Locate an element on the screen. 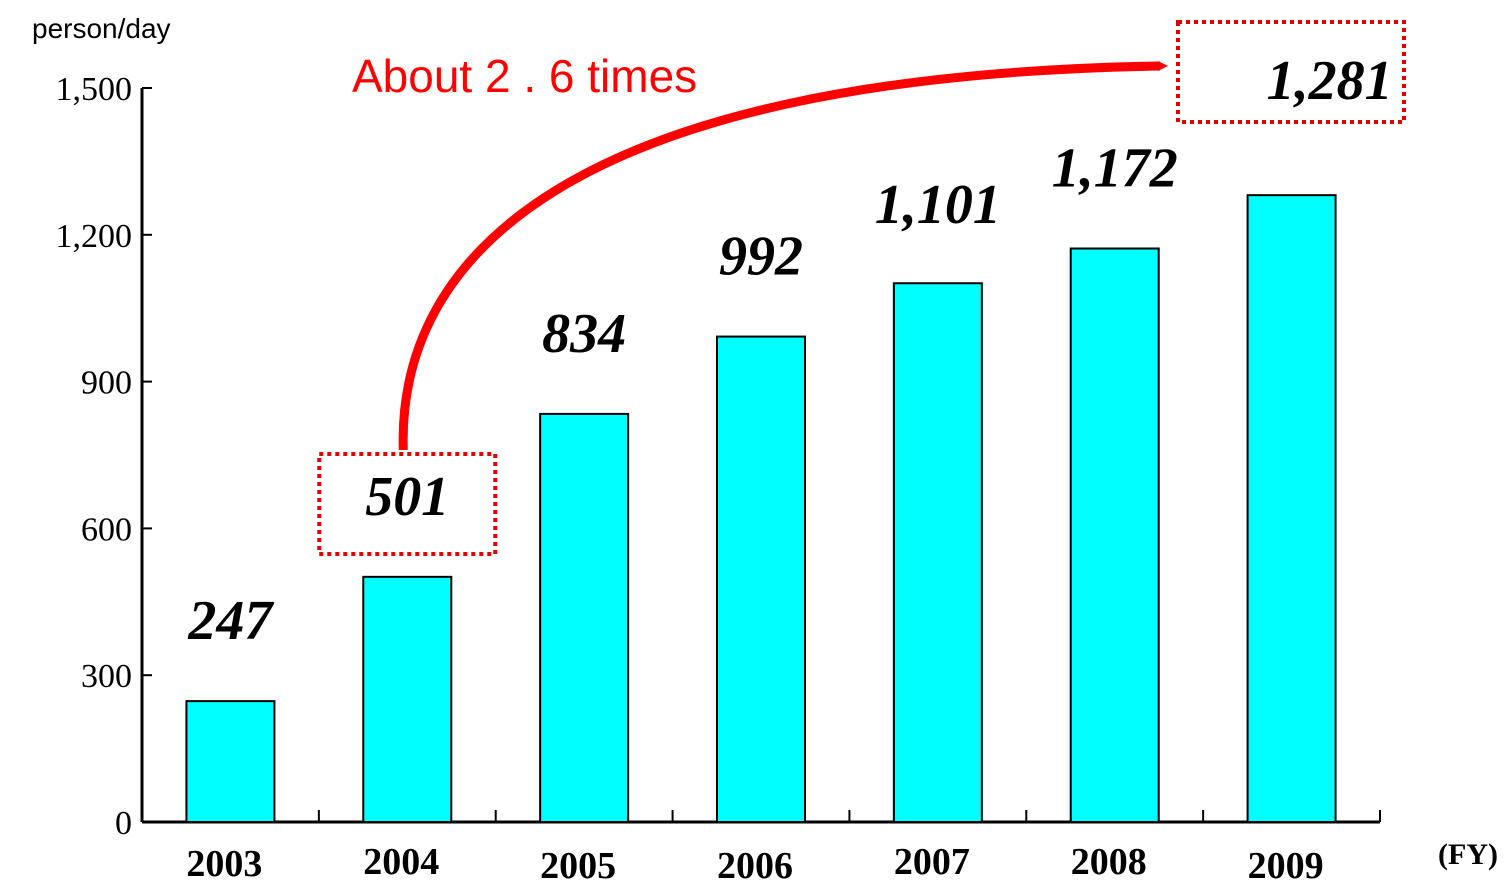 This screenshot has width=1506, height=896. x-tick-label: 2005 is located at coordinates (578, 866).